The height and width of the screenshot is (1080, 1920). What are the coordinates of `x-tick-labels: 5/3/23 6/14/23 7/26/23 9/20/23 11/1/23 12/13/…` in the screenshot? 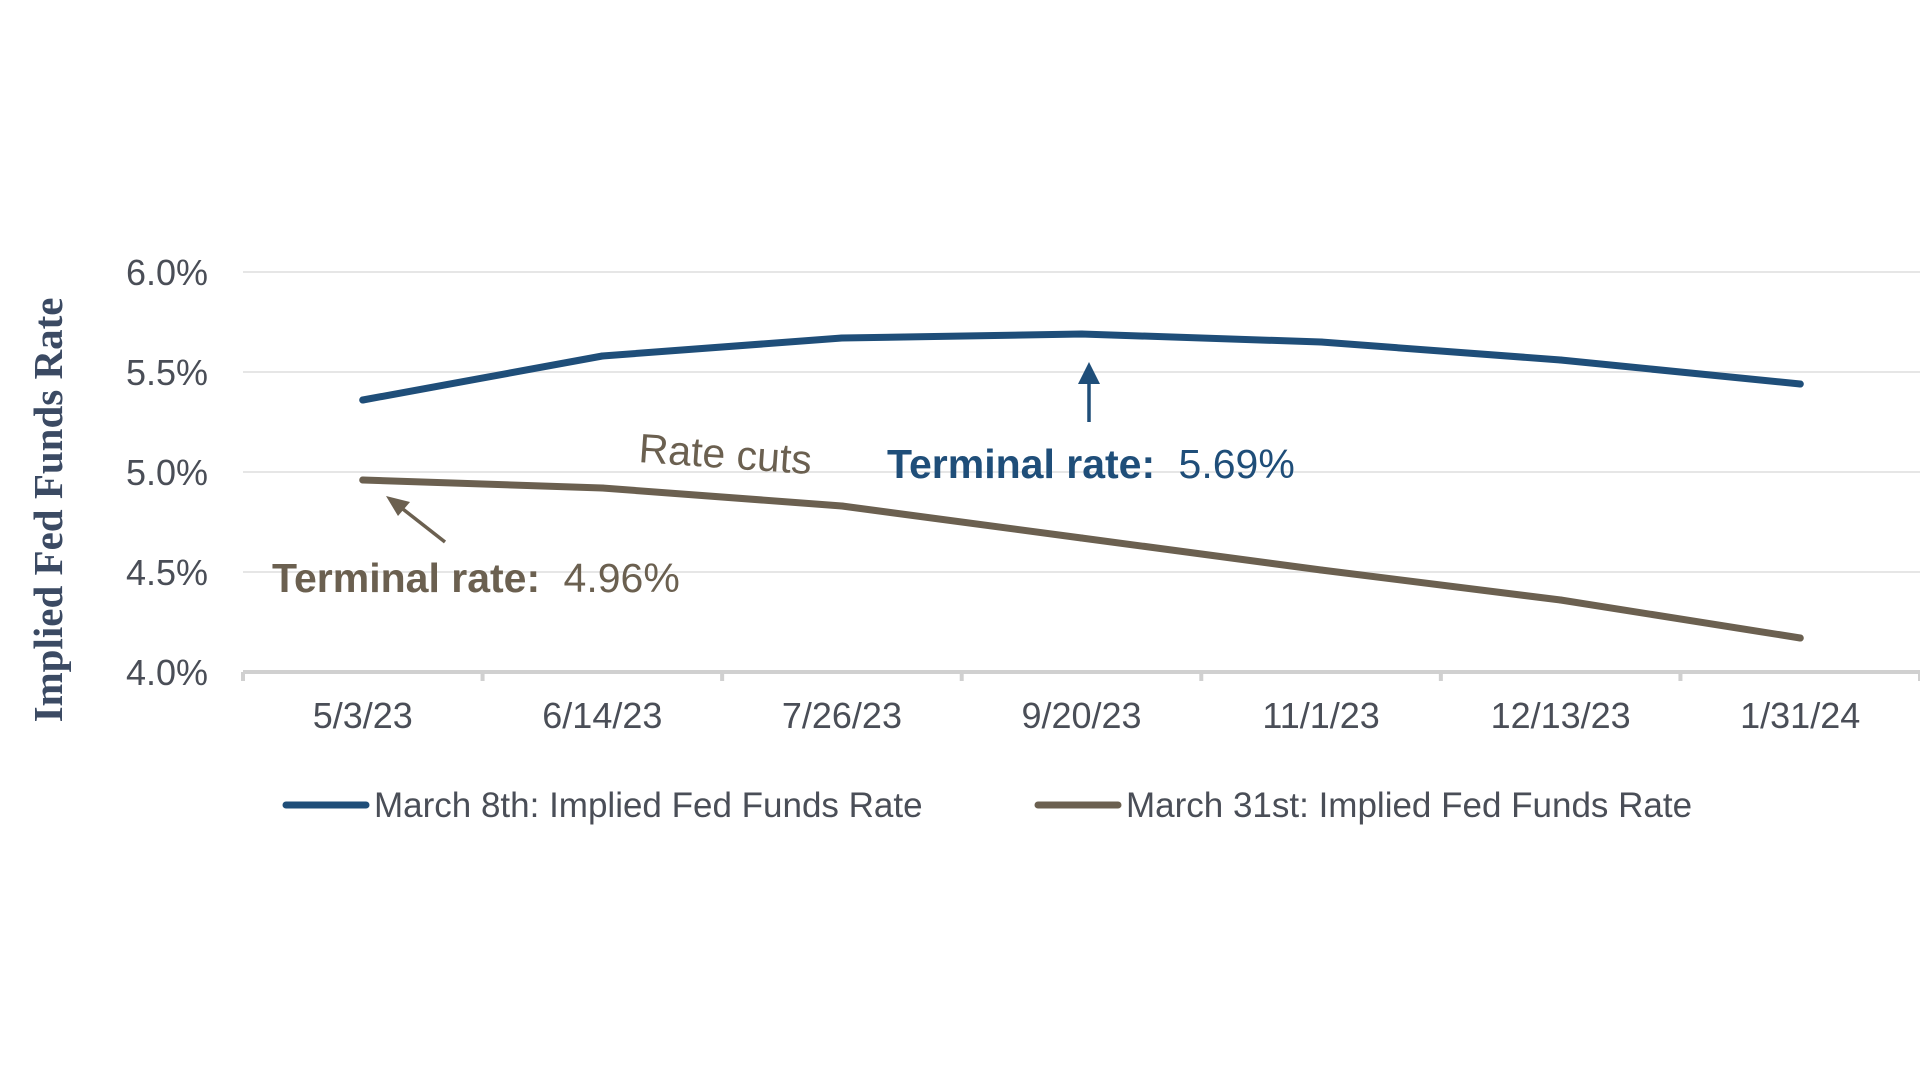 It's located at (1087, 715).